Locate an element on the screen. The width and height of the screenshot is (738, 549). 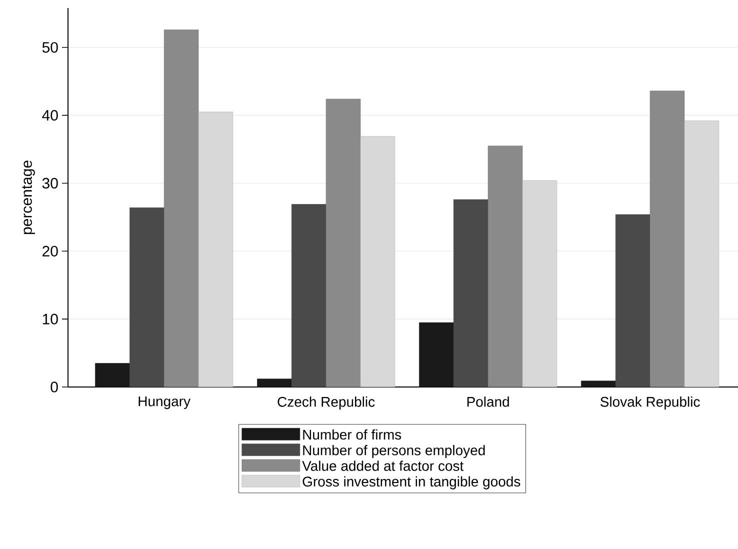
x-tick-label: Poland is located at coordinates (488, 401).